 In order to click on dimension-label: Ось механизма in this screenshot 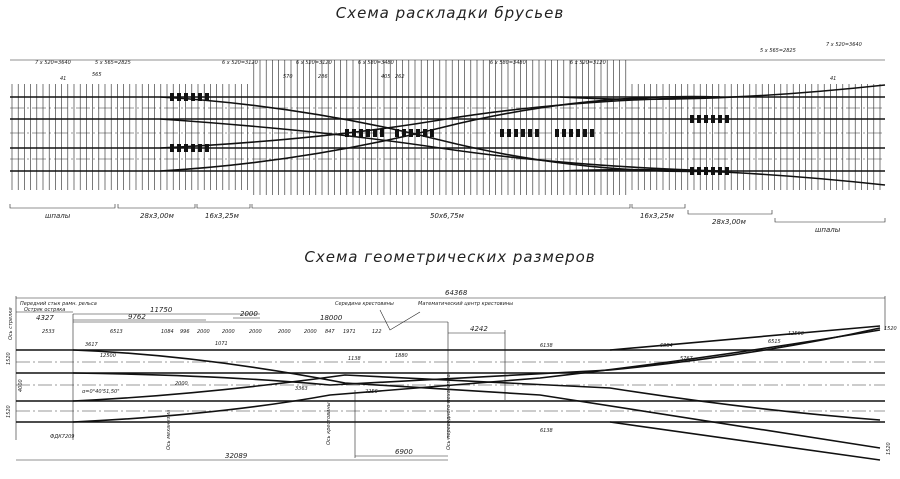, I will do `click(169, 430)`.